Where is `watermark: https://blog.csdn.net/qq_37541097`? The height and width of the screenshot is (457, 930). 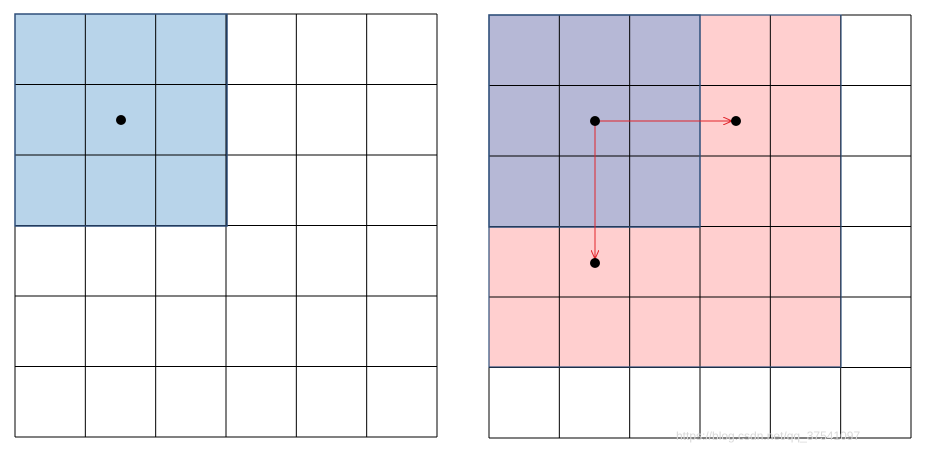
watermark: https://blog.csdn.net/qq_37541097 is located at coordinates (768, 436).